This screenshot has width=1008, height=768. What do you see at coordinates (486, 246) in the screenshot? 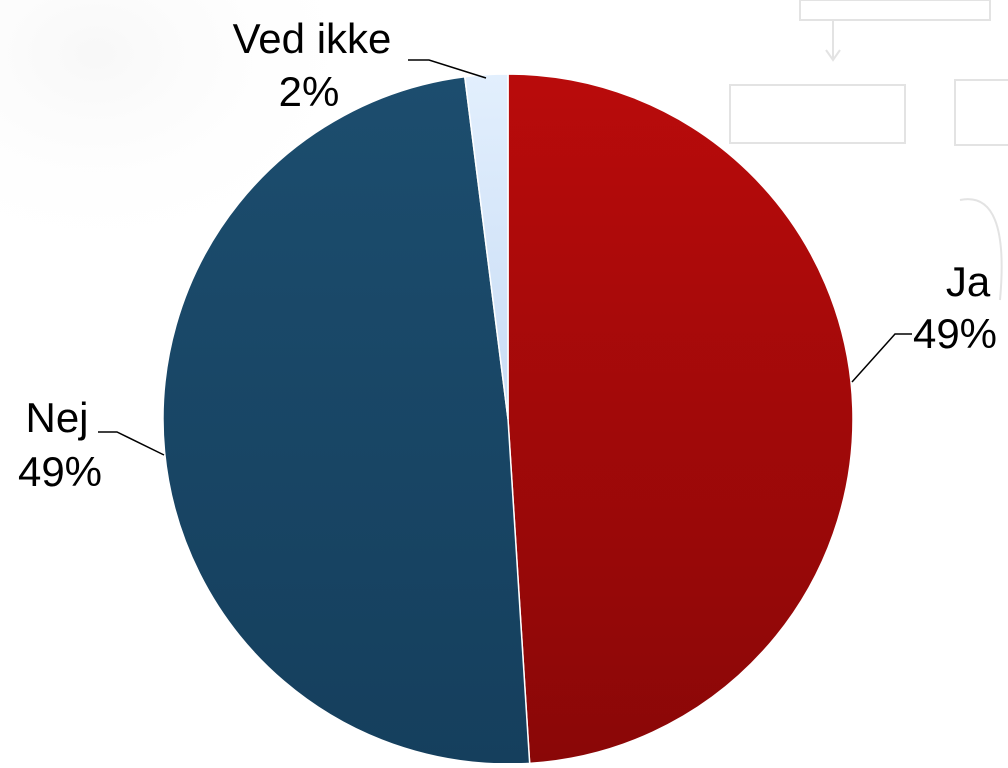
I see `pie-slice-ved-ikke` at bounding box center [486, 246].